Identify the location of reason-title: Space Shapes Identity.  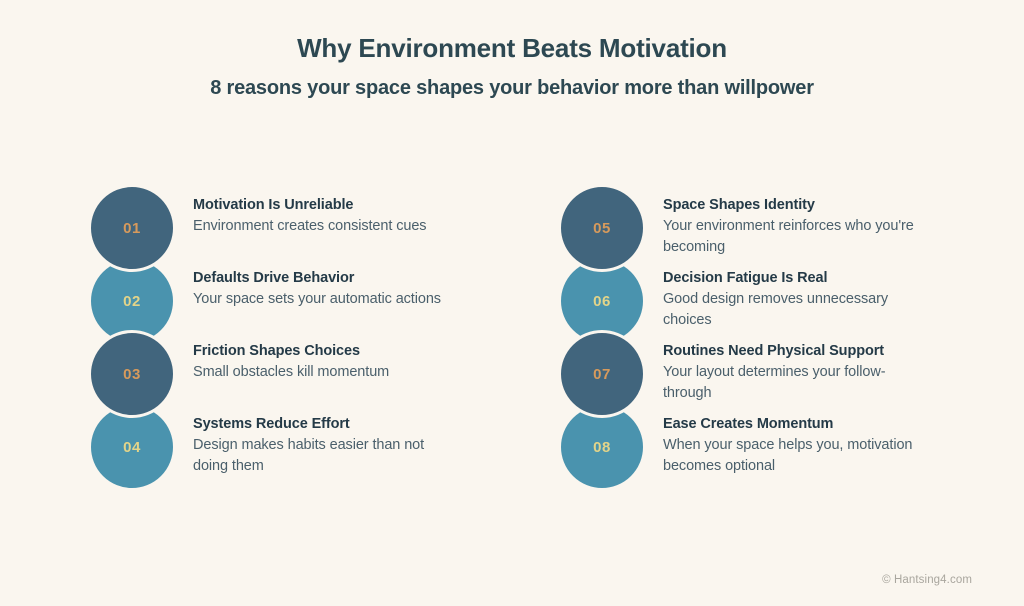
(739, 205).